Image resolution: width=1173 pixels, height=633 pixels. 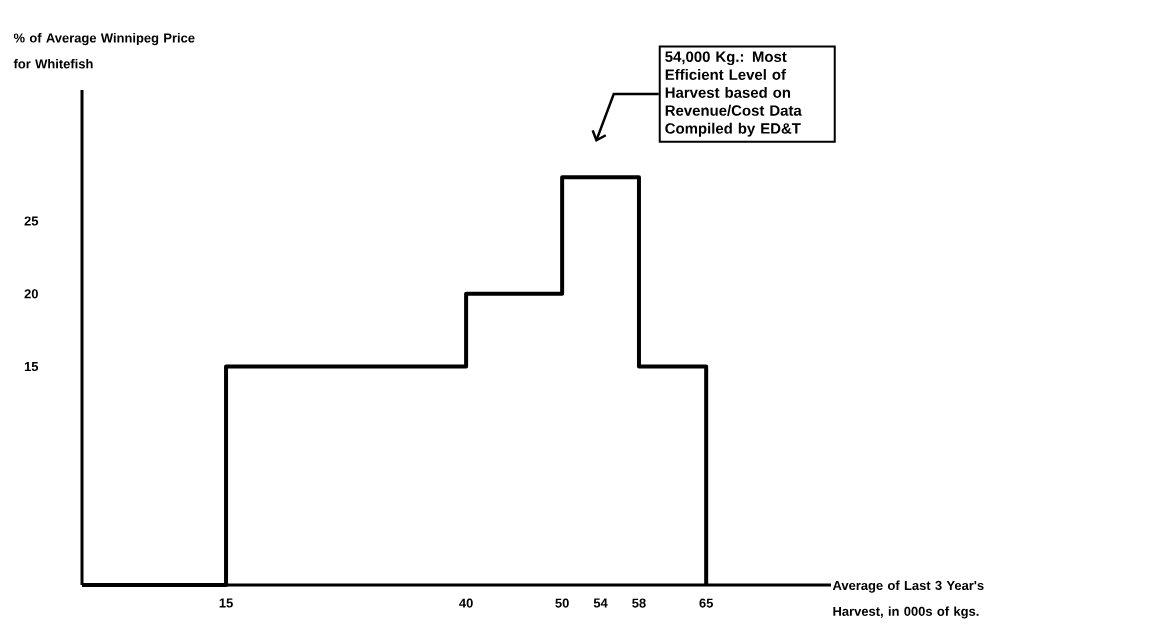 I want to click on x-tick-label: 65, so click(x=706, y=603).